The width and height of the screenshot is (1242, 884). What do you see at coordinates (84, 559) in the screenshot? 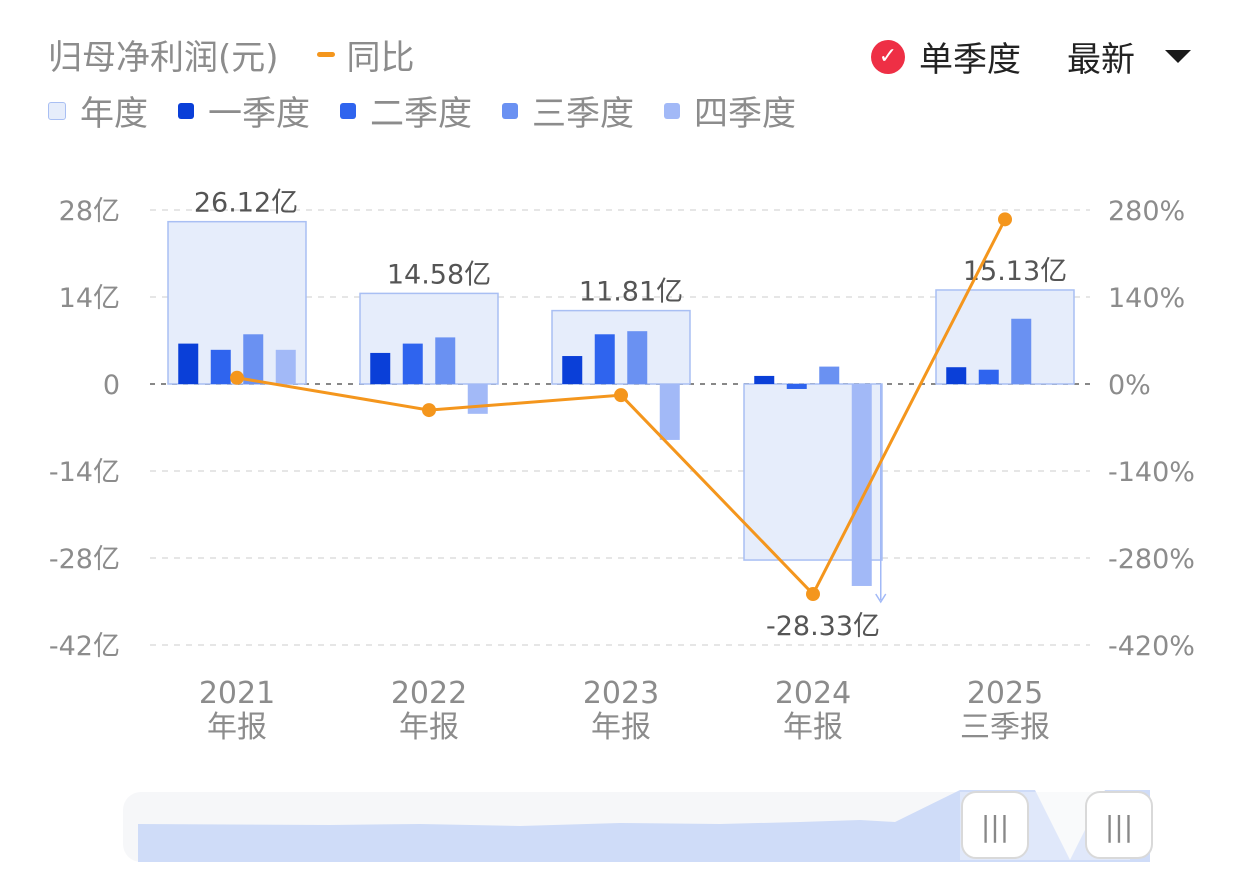
I see `y-left-tick-label: -28亿` at bounding box center [84, 559].